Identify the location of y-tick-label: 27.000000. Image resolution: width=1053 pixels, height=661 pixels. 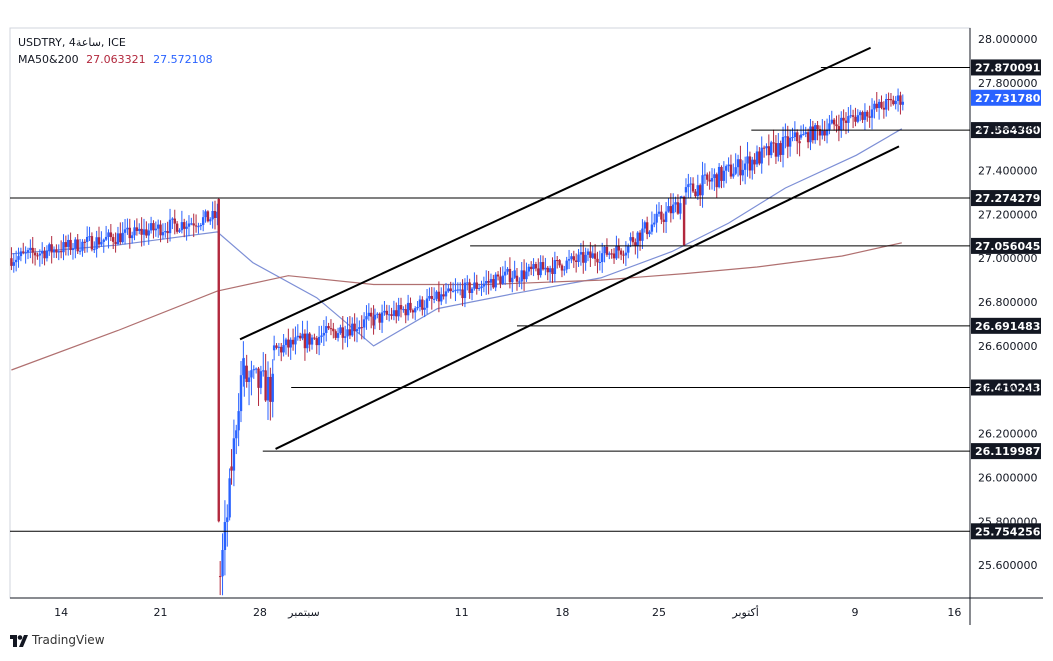
(1008, 258).